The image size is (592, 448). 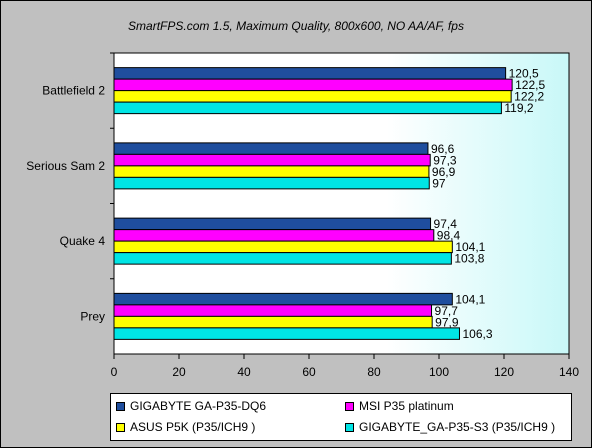 I want to click on legend-label: GIGABYTE_GA-P35-S3 (P35/ICH9 ), so click(x=457, y=427).